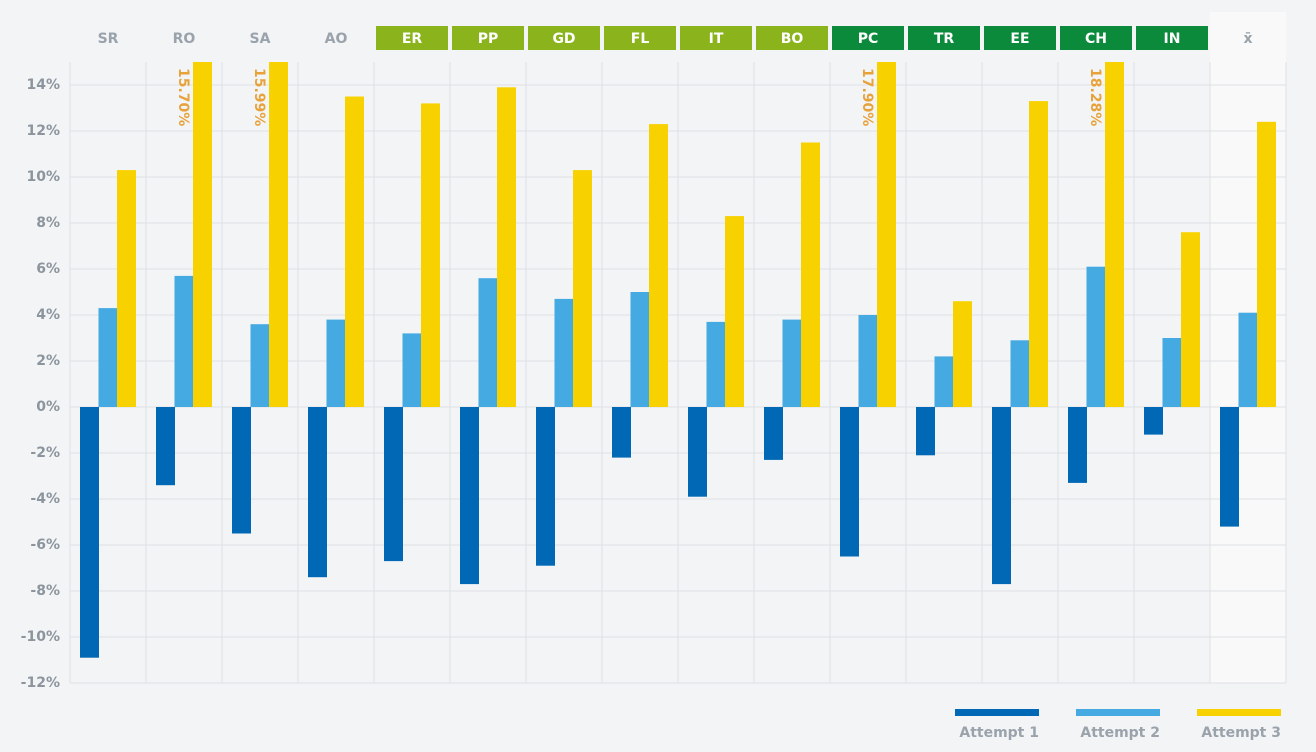  Describe the element at coordinates (999, 733) in the screenshot. I see `legend-label: Attempt 1` at that location.